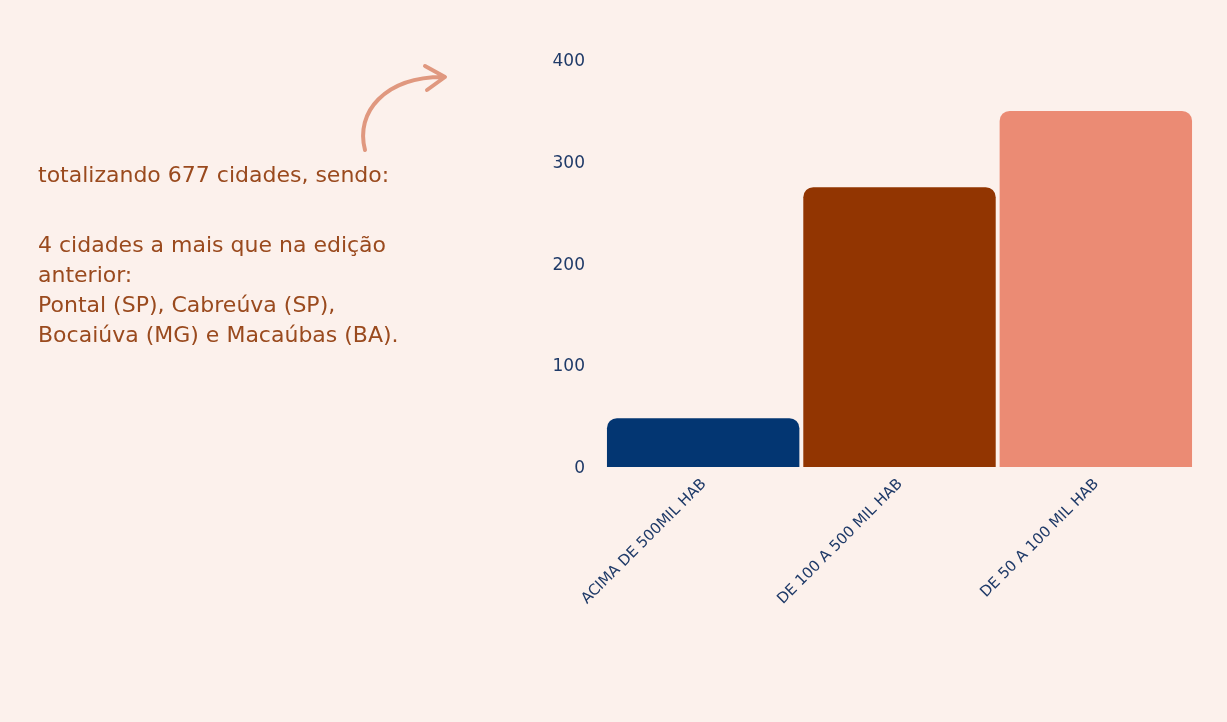  Describe the element at coordinates (214, 175) in the screenshot. I see `text: totalizando 677 cidades, sendo:` at that location.